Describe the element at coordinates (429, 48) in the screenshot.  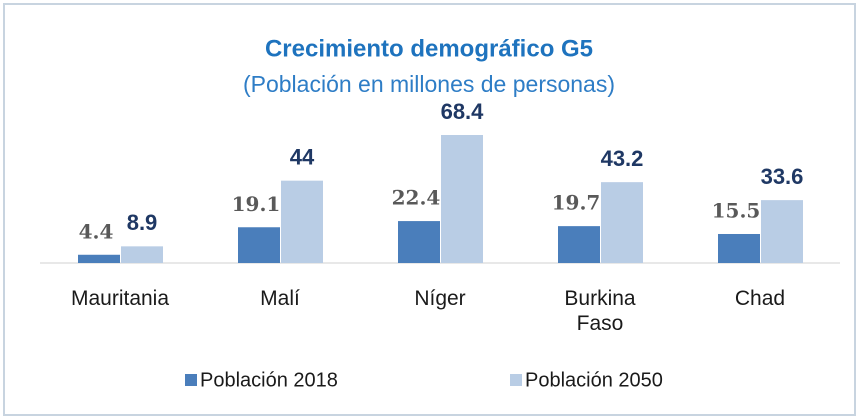
I see `chart-title: Crecimiento demográfico G5` at that location.